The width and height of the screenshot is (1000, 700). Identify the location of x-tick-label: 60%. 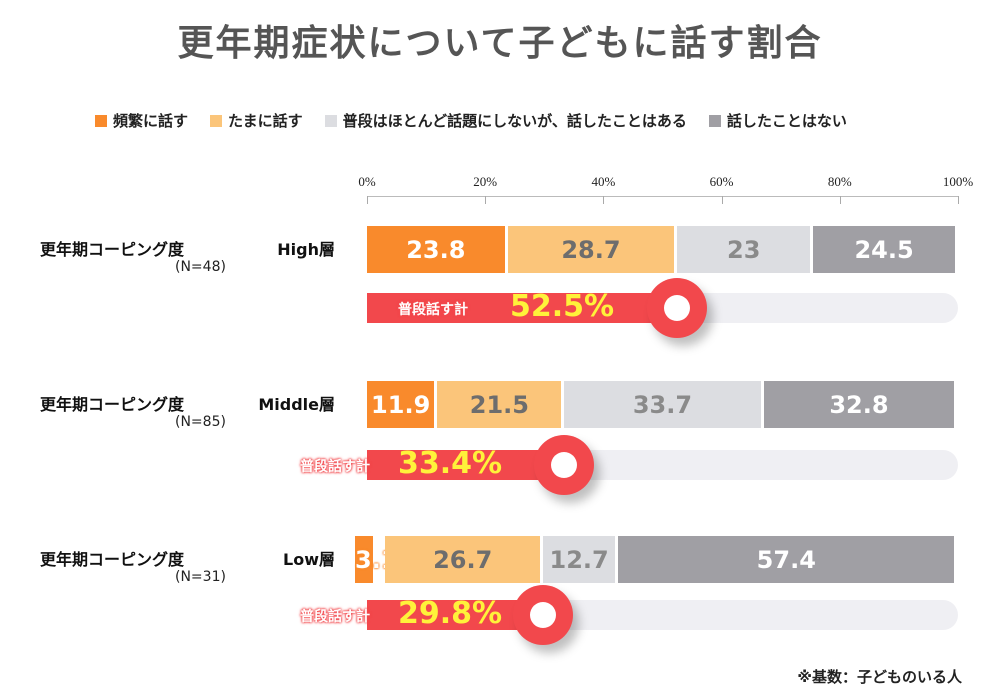
(721, 181).